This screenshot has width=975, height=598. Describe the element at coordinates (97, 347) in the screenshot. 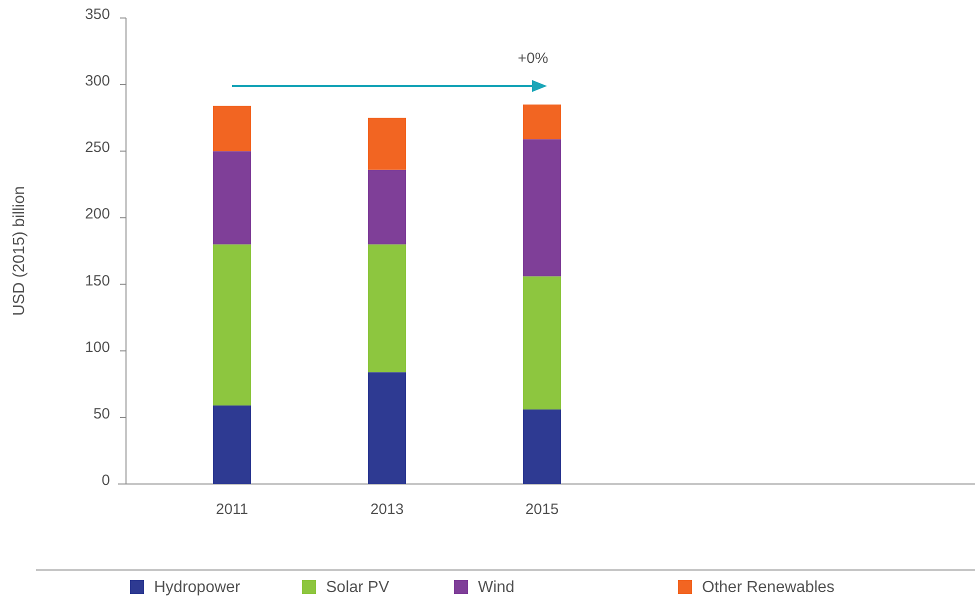

I see `y-tick-label: 100` at that location.